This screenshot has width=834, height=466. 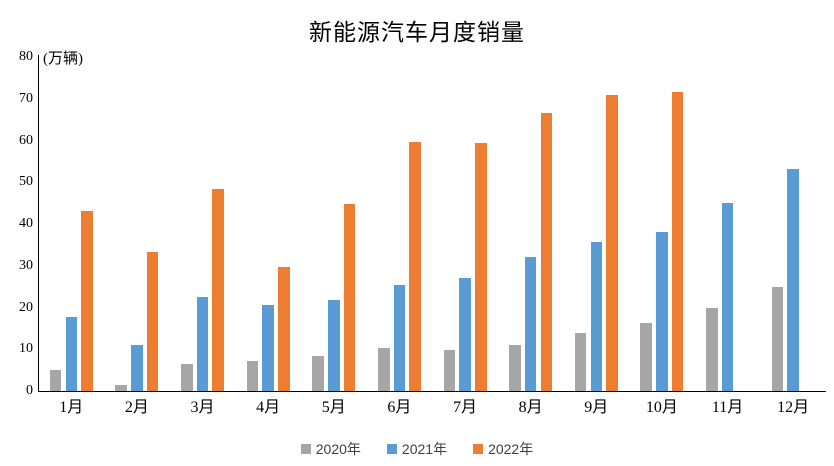 I want to click on bar-2020年-10月, so click(x=646, y=357).